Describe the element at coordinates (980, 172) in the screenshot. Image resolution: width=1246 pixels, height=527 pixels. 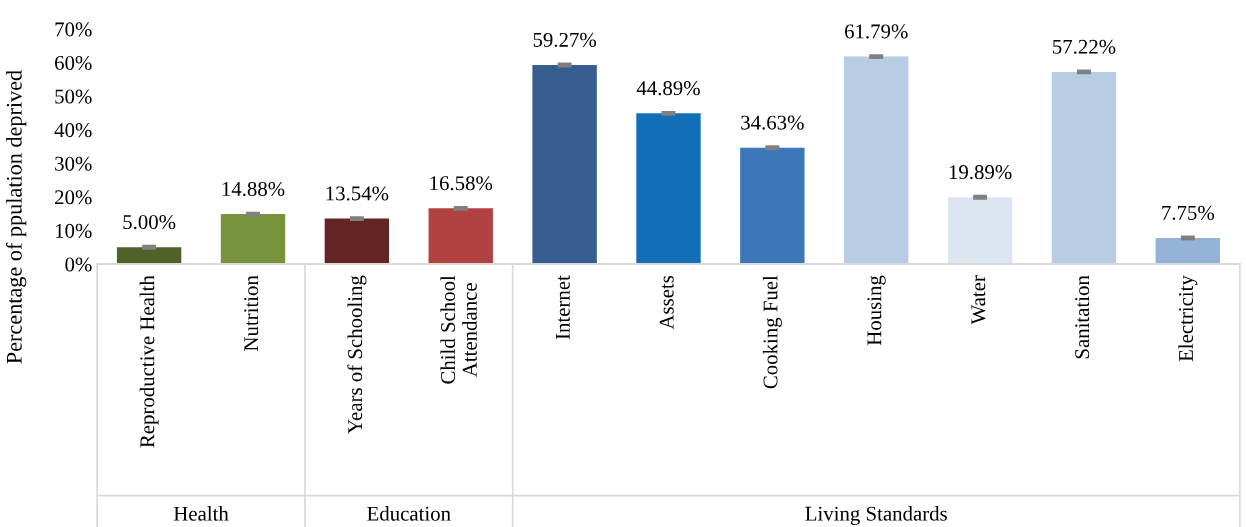
I see `data-label: 19.89%` at that location.